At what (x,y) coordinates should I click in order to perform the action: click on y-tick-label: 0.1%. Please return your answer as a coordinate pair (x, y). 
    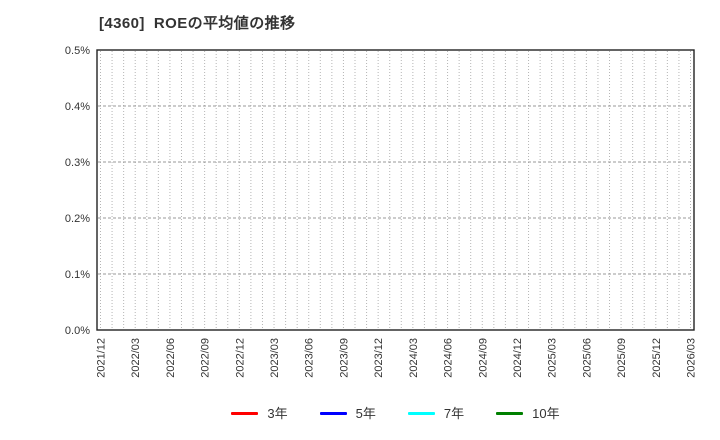
    Looking at the image, I should click on (77, 275).